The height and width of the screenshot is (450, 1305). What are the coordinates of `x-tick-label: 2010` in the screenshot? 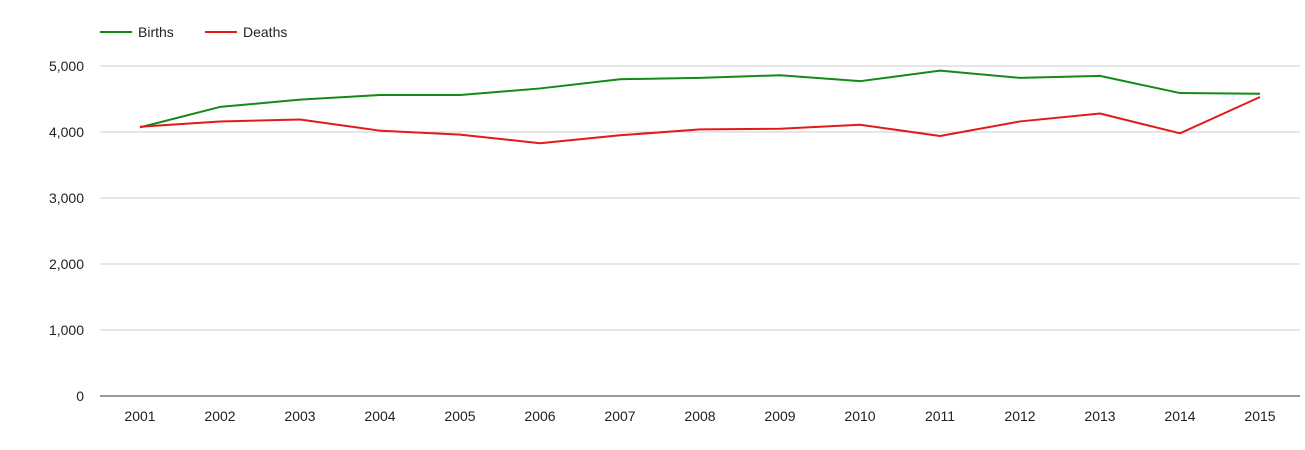 It's located at (859, 416).